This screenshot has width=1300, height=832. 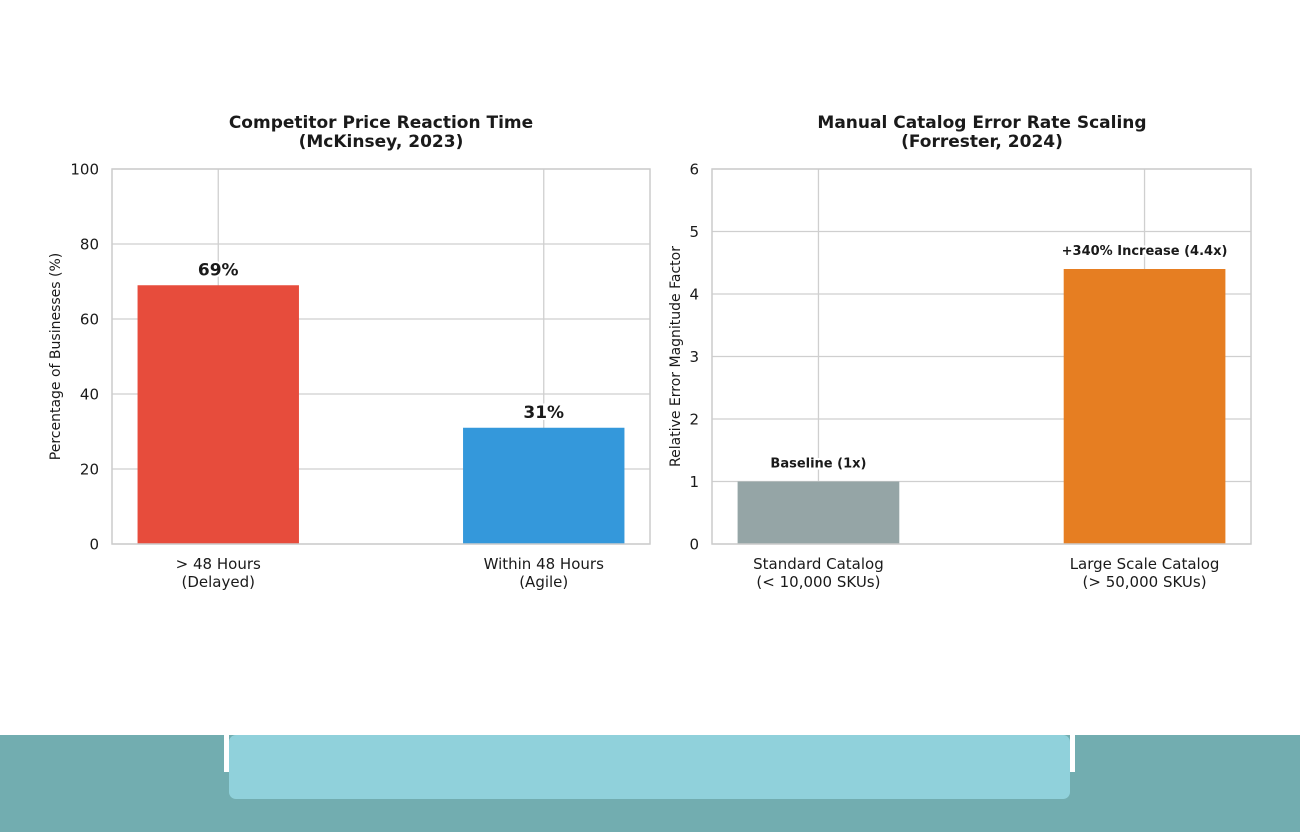 I want to click on y-tick-label: 5, so click(x=694, y=232).